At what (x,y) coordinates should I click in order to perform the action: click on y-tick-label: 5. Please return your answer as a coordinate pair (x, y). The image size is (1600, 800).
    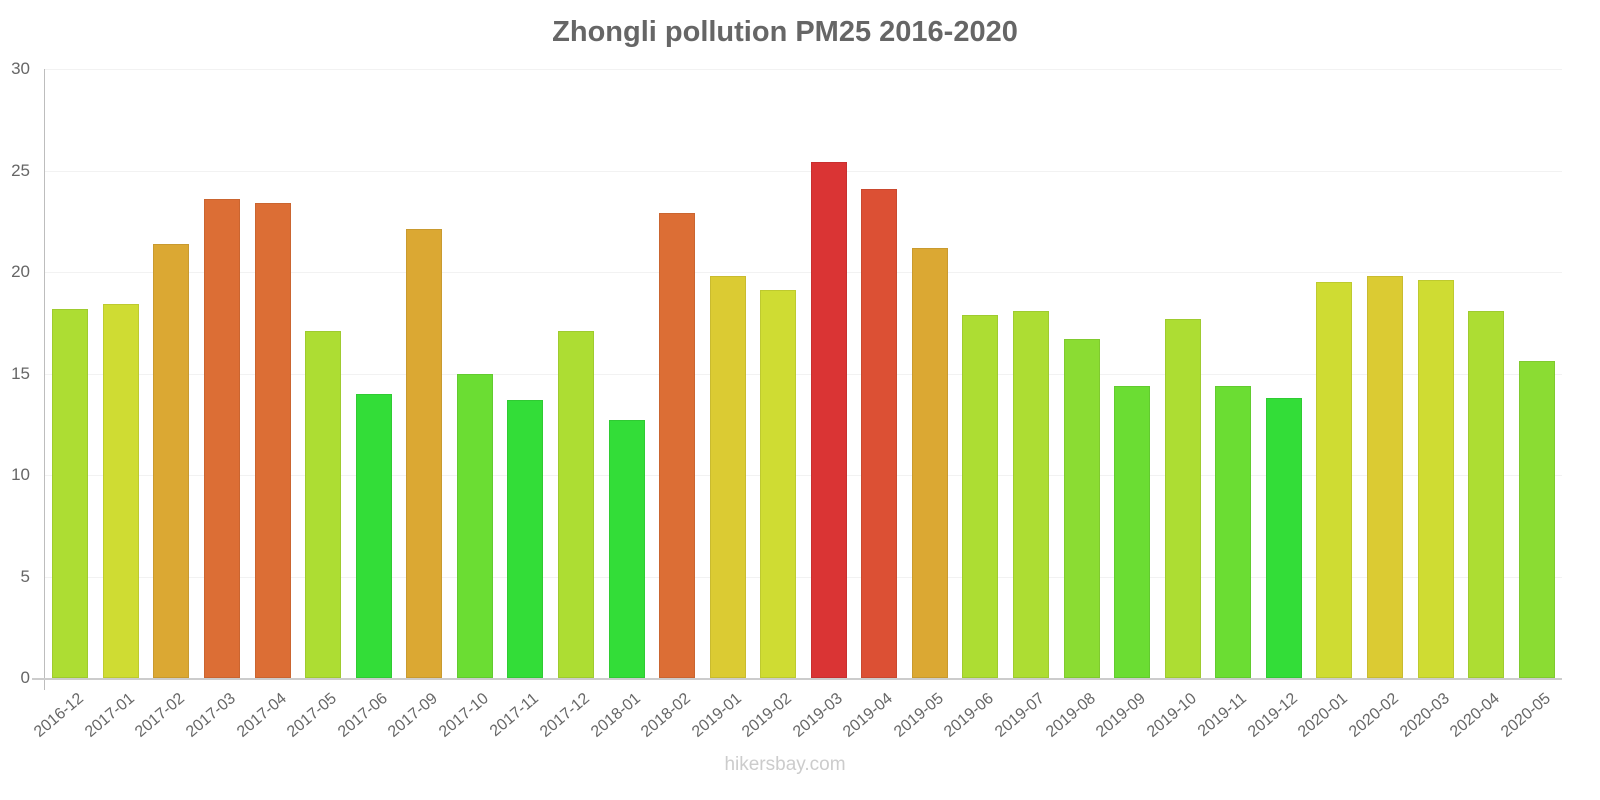
    Looking at the image, I should click on (25, 576).